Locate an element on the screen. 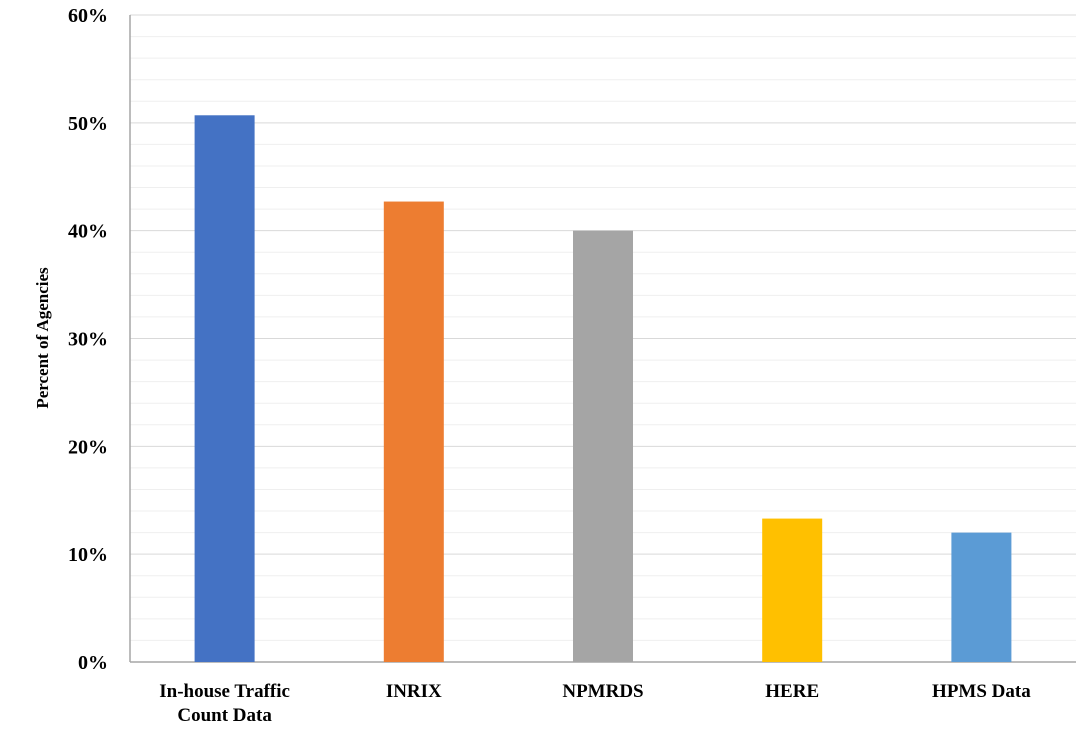  y-tick-labels: 0% 10% 20% 30% 40% 50% 60% is located at coordinates (88, 339).